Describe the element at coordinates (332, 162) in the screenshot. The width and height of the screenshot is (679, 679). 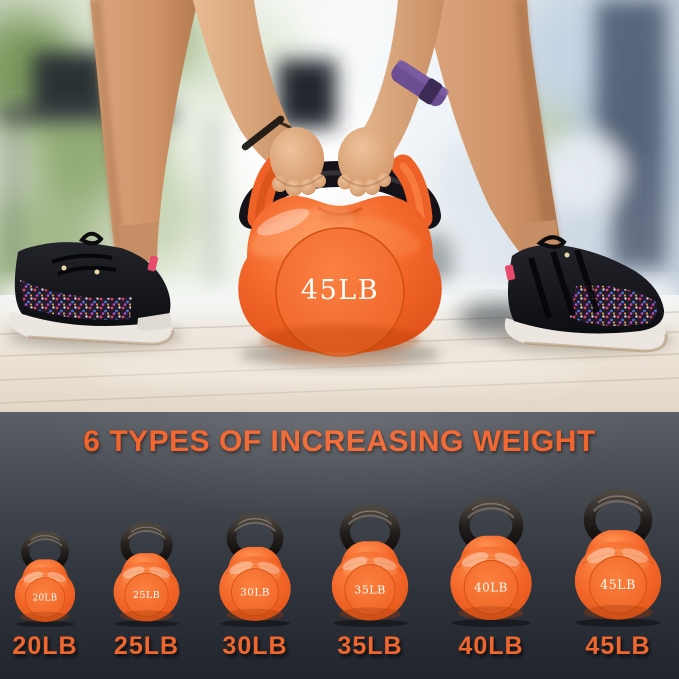
I see `gripping-hands` at that location.